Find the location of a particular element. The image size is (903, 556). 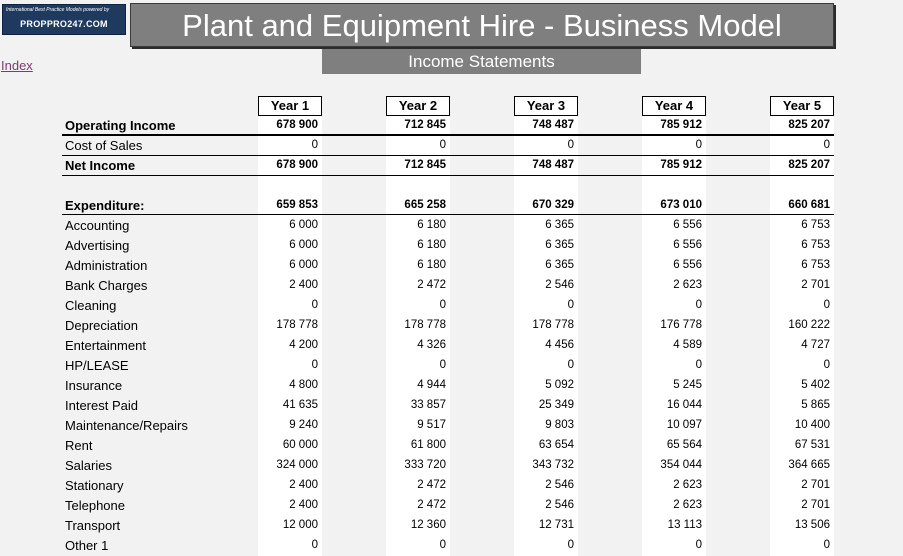

row-label: Interest Paid is located at coordinates (101, 405).